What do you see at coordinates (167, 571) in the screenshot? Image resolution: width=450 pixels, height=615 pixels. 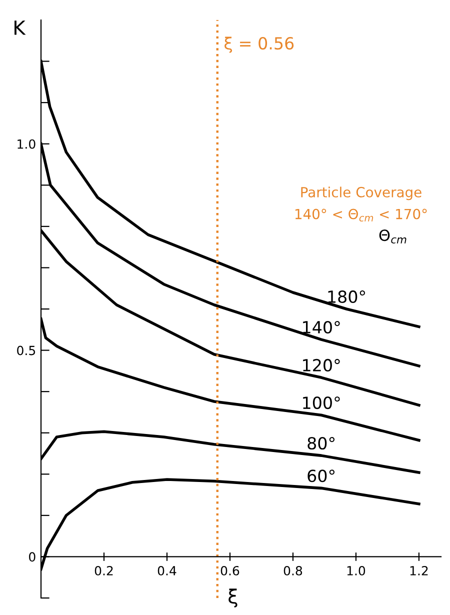 I see `x-tick-label: 0.4` at bounding box center [167, 571].